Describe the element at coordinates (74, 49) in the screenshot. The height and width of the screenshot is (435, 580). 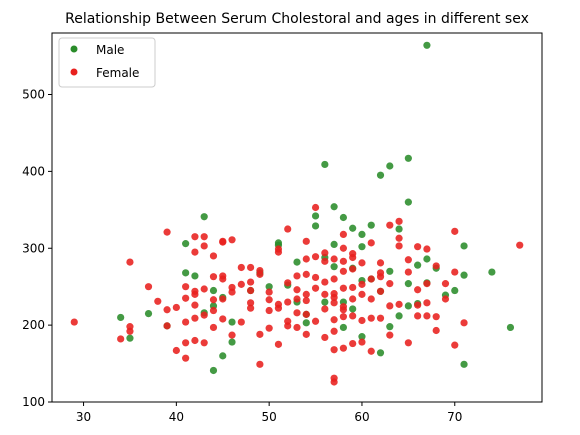
I see `legend-marker-male` at that location.